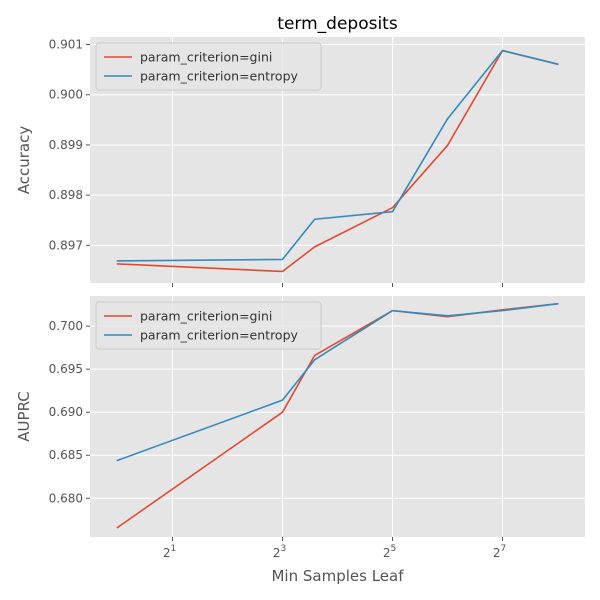 The width and height of the screenshot is (600, 600). What do you see at coordinates (66, 326) in the screenshot?
I see `y-tick-label: 0.700` at bounding box center [66, 326].